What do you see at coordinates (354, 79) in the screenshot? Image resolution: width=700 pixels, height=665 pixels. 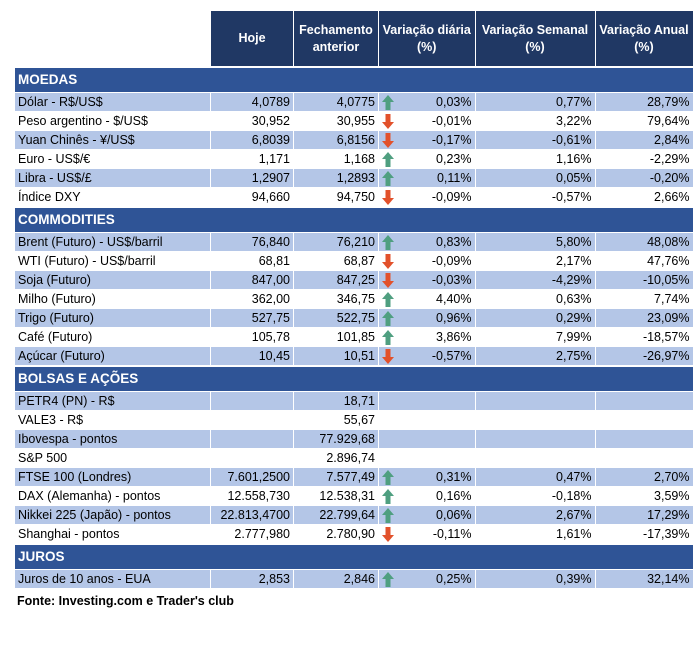 I see `section-title: MOEDAS` at bounding box center [354, 79].